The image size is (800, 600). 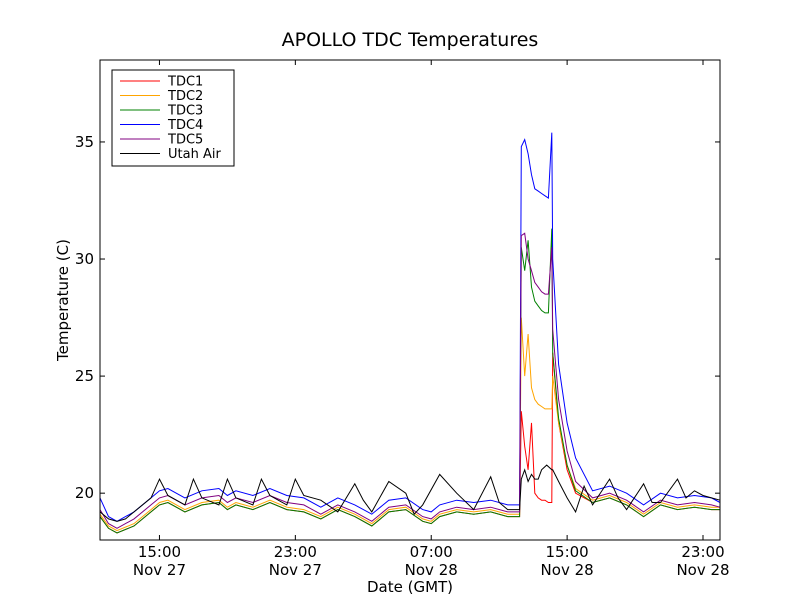 I want to click on legend-label-tdc5: TDC5, so click(x=185, y=140).